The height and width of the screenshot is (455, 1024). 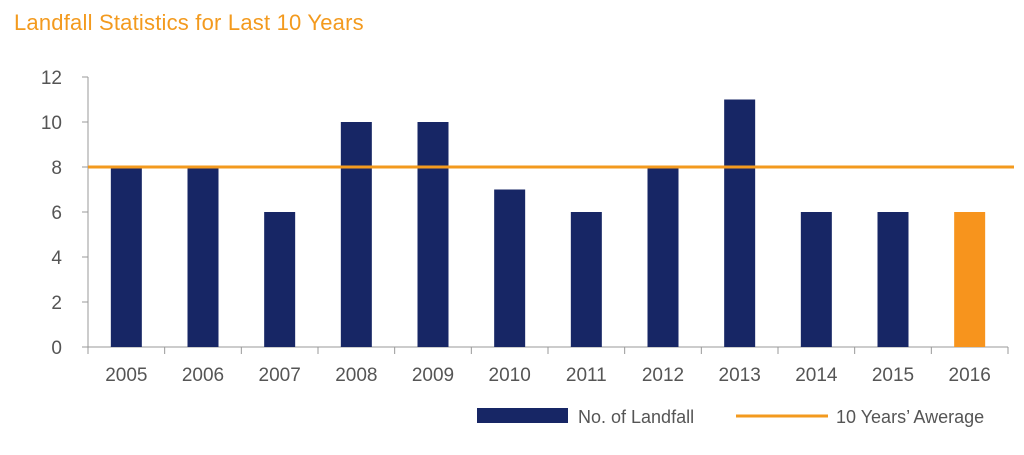 I want to click on y-tick-label: 10, so click(x=51, y=123).